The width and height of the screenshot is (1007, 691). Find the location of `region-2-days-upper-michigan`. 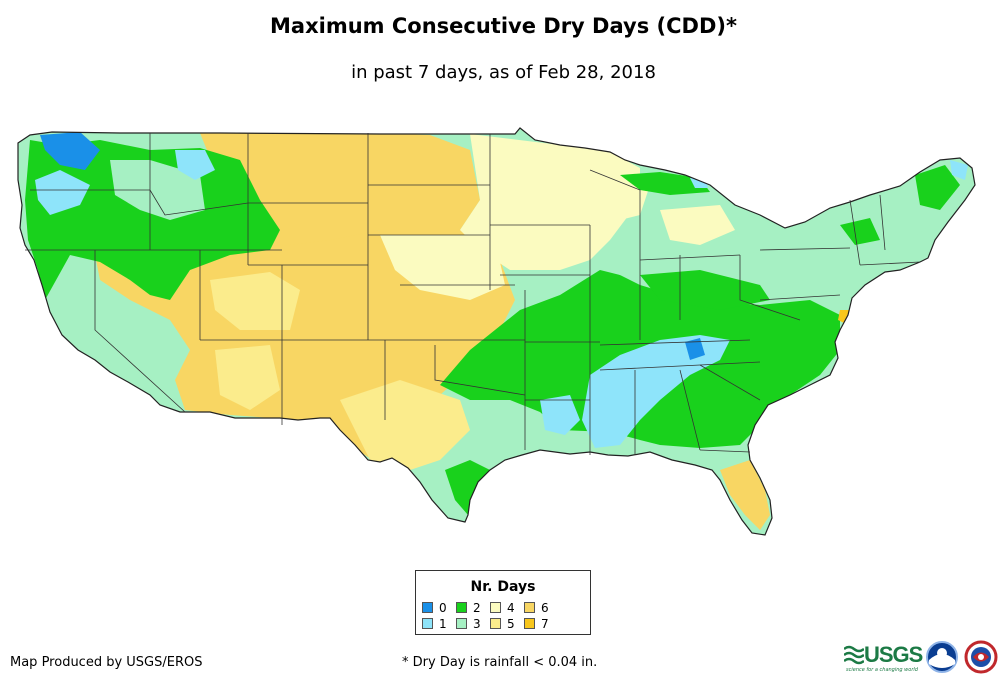

region-2-days-upper-michigan is located at coordinates (665, 183).